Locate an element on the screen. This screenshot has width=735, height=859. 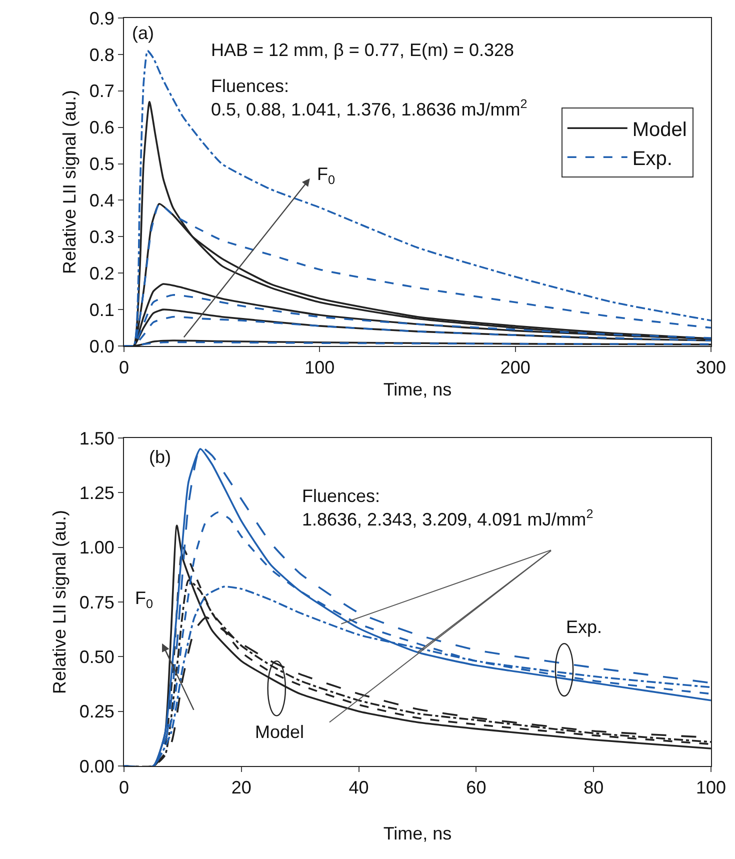
y-tick-label: 1.25 is located at coordinates (96, 492).